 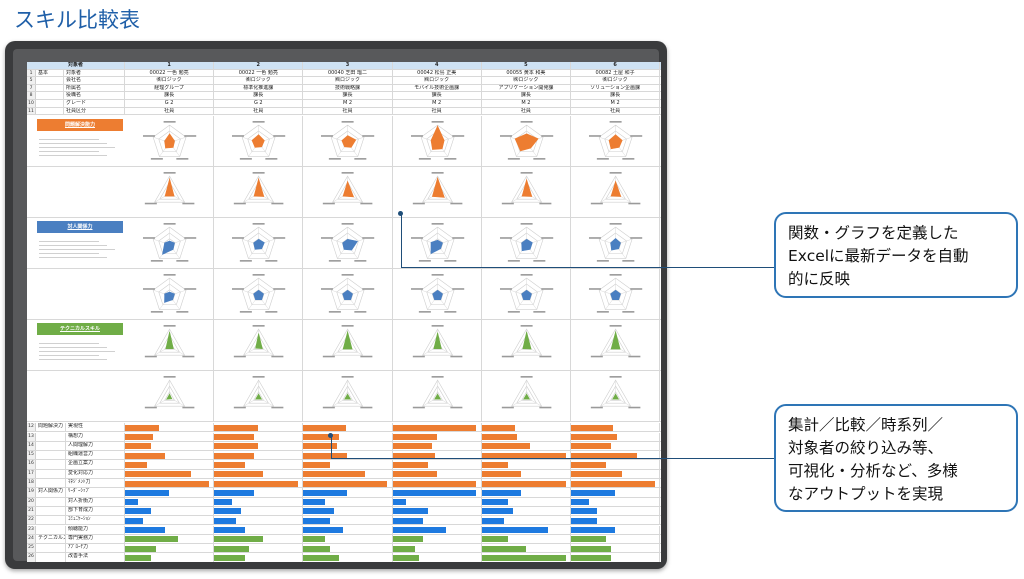 I want to click on category-header: 問題解決能力, so click(x=80, y=125).